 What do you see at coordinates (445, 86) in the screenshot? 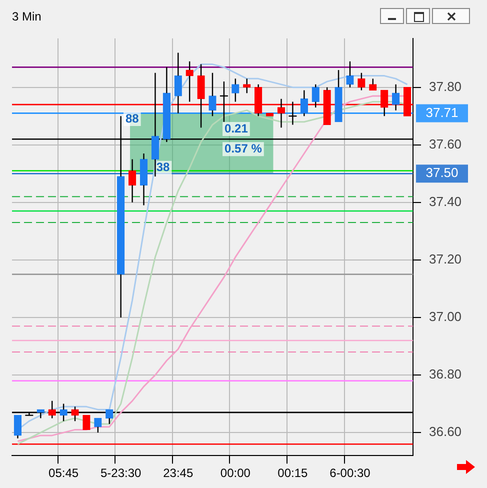
I see `y-tick-label: 37.80` at bounding box center [445, 86].